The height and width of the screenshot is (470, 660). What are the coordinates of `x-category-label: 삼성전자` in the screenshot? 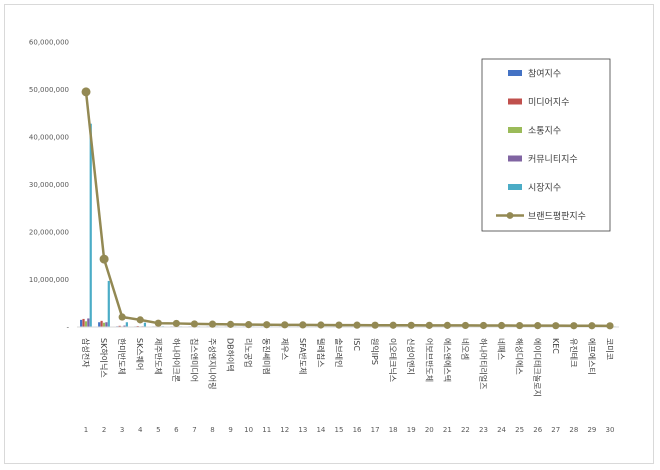 It's located at (86, 353).